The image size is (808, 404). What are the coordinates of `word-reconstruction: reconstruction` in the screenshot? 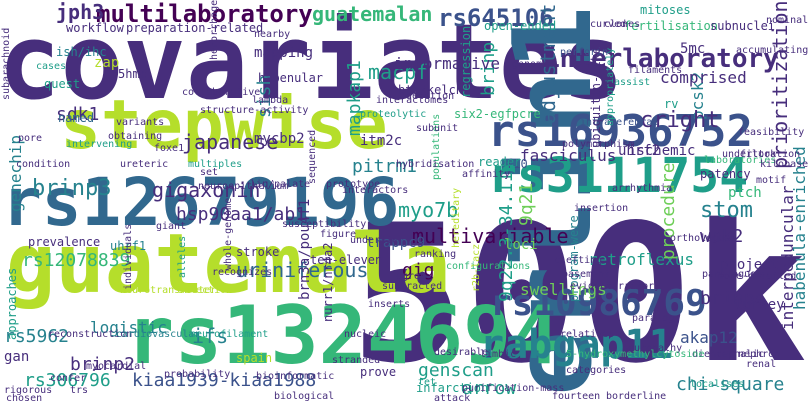 It's located at (90, 334).